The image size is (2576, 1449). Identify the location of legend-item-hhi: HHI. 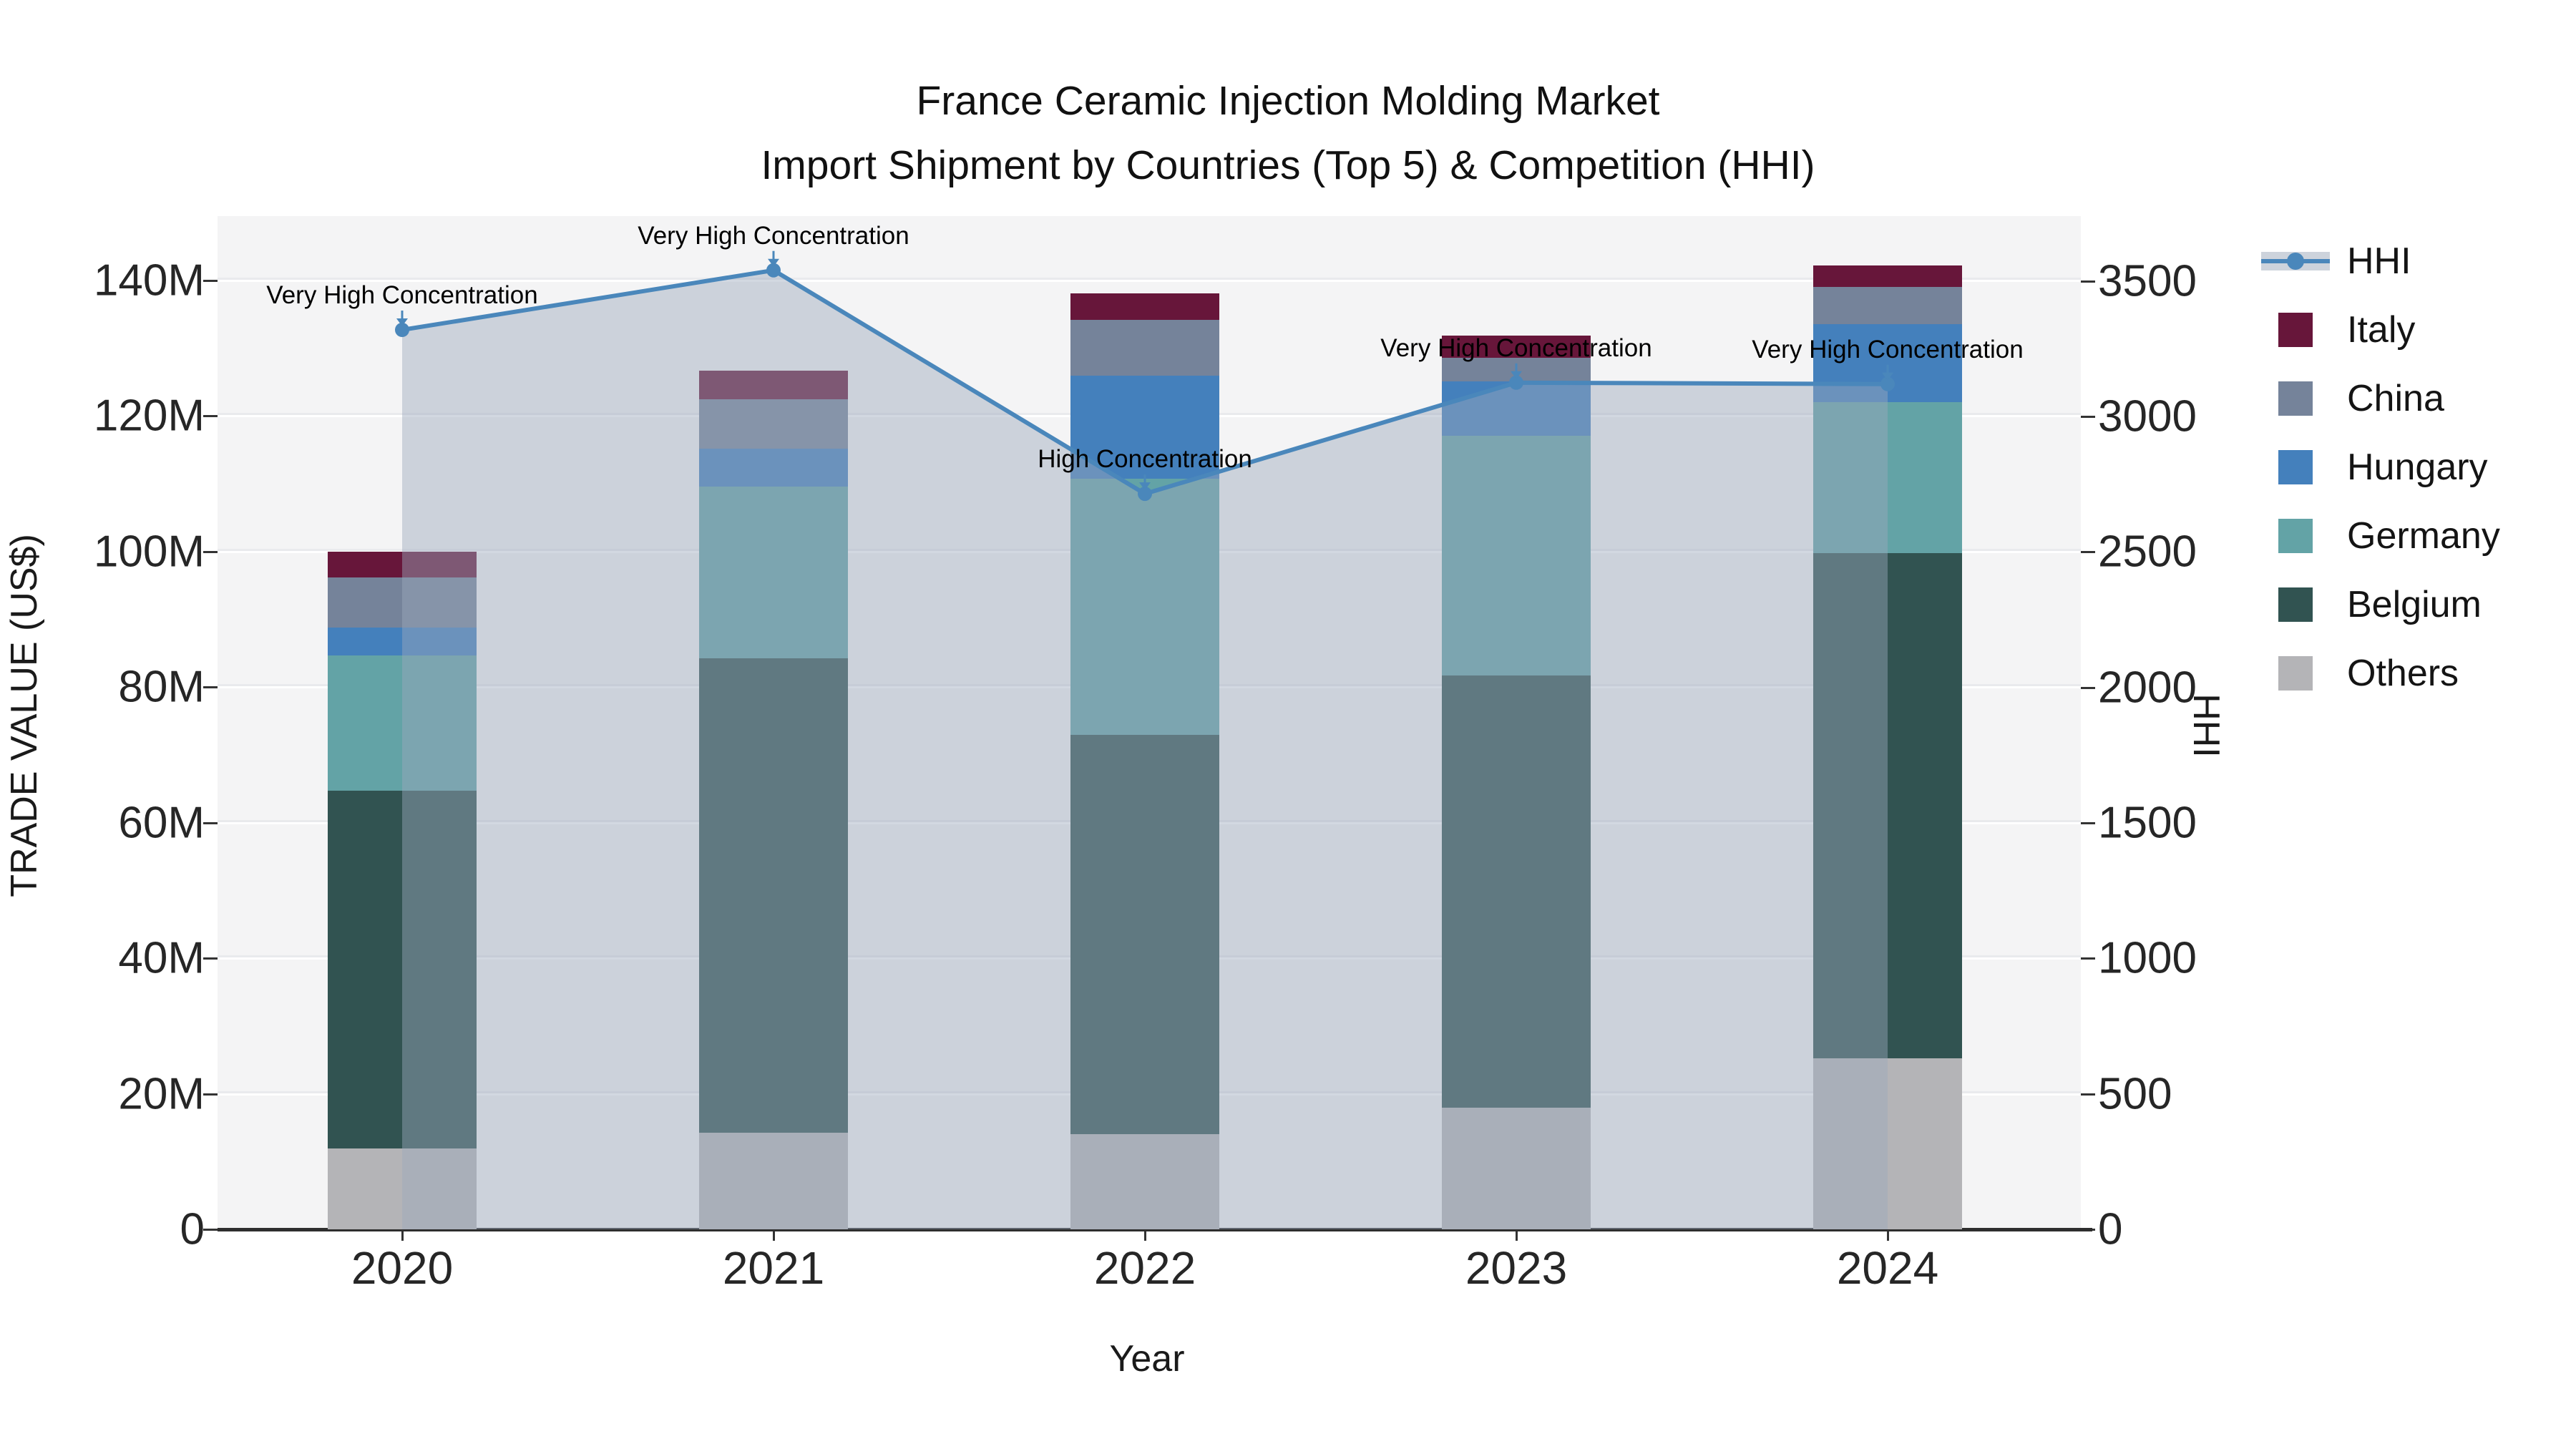
(2415, 261).